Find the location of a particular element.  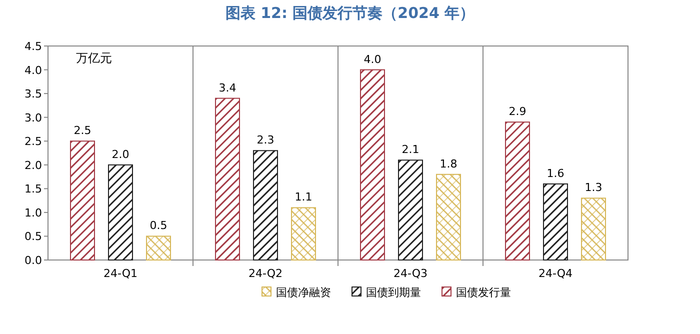

data-label: 2.0 is located at coordinates (121, 154).